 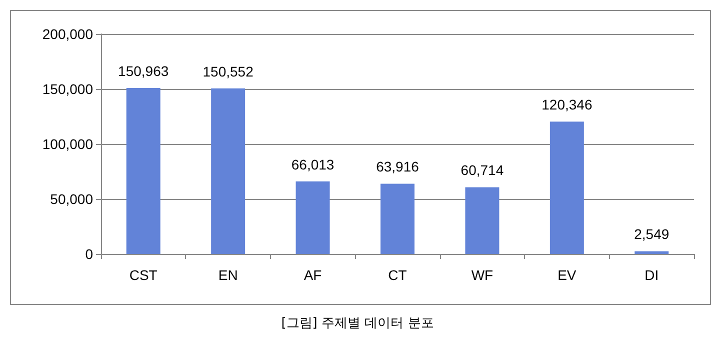 I want to click on x-tick-label: WF, so click(x=482, y=275).